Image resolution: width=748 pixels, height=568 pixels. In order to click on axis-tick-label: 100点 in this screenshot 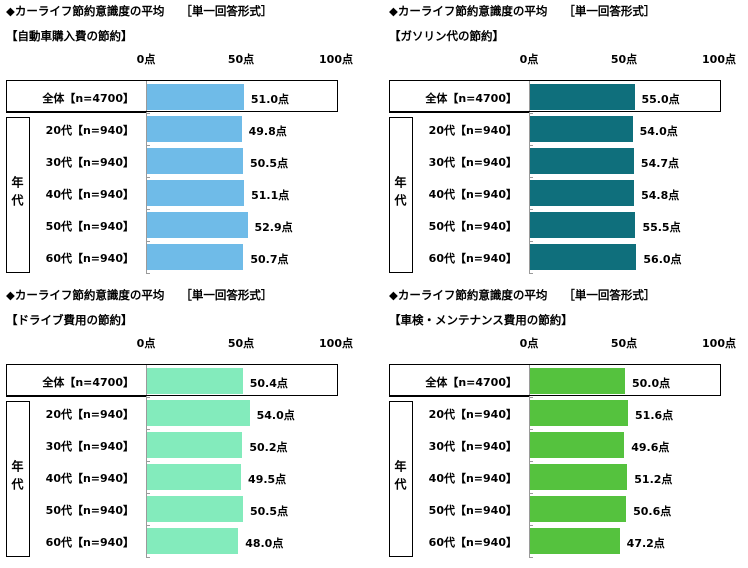, I will do `click(719, 343)`.